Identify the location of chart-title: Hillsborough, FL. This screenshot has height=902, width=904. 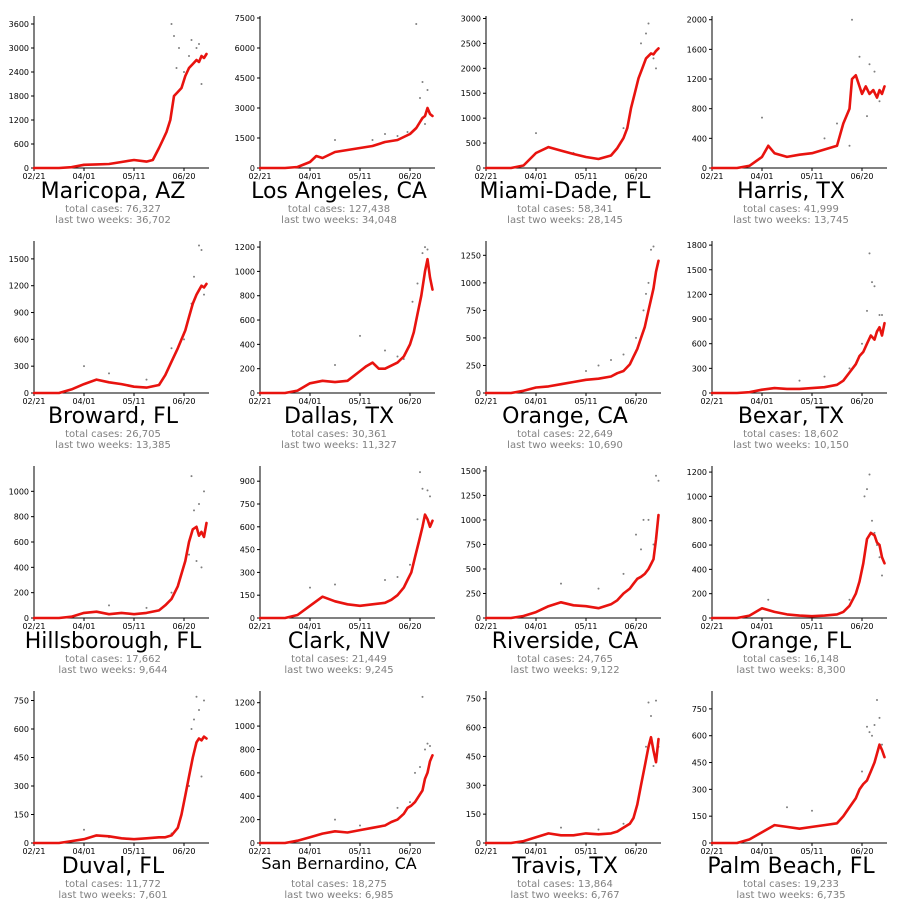
(113, 641).